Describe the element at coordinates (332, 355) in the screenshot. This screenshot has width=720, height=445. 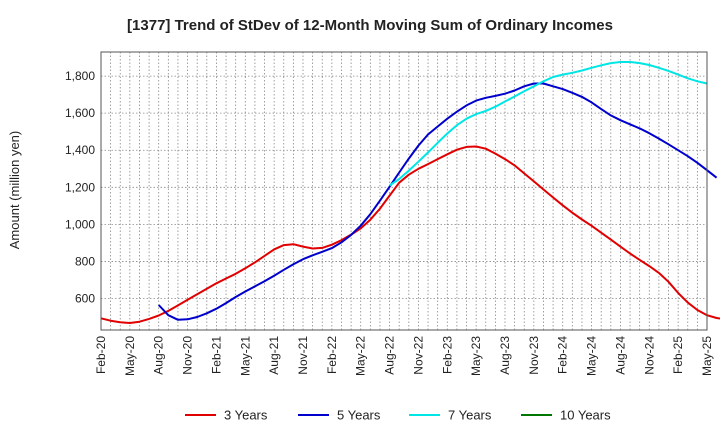
I see `x-tick-label: Feb-22` at that location.